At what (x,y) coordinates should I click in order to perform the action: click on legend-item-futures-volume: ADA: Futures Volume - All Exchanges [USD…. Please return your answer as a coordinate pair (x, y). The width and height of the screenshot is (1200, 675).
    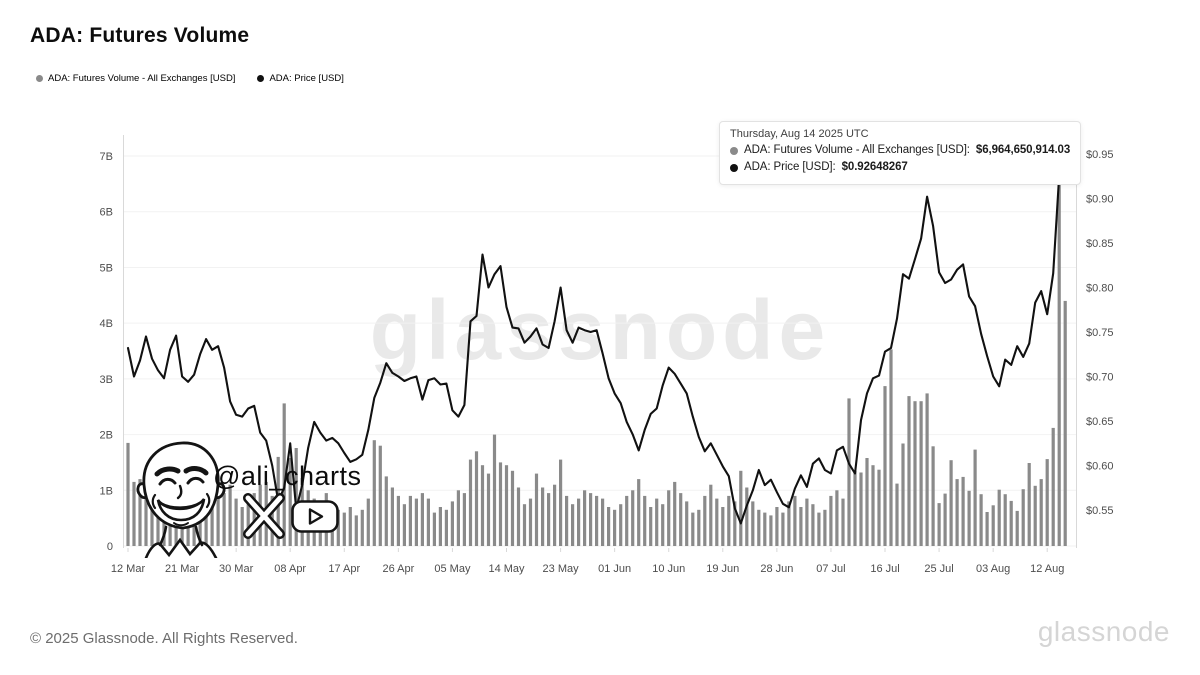
    Looking at the image, I should click on (135, 78).